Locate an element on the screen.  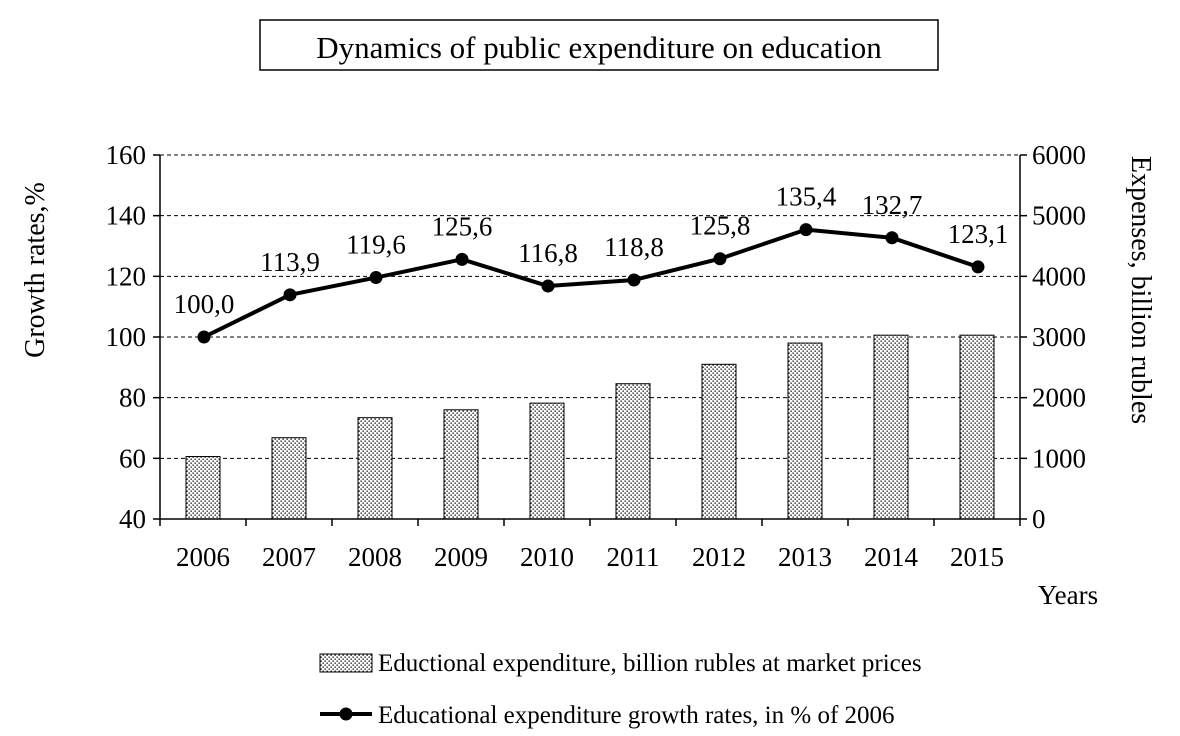
y-left-tick-label: 160 is located at coordinates (126, 155).